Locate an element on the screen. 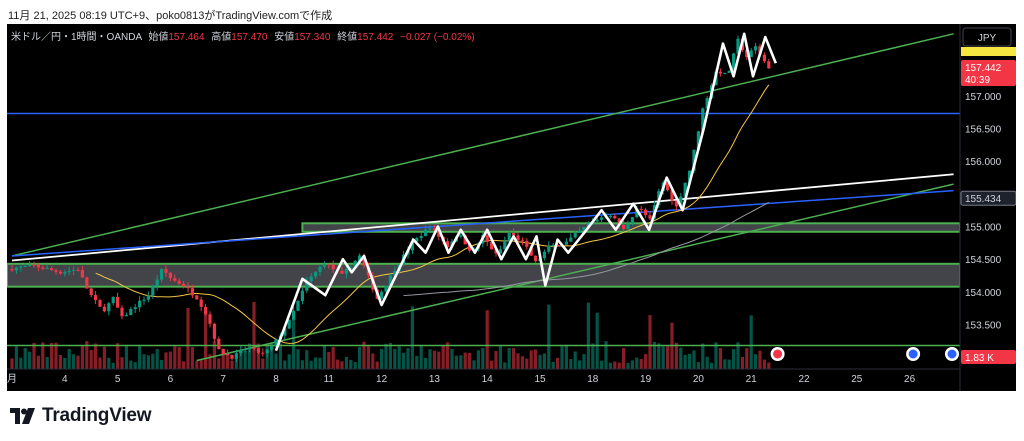 This screenshot has width=1024, height=441. economic-event-icon is located at coordinates (952, 354).